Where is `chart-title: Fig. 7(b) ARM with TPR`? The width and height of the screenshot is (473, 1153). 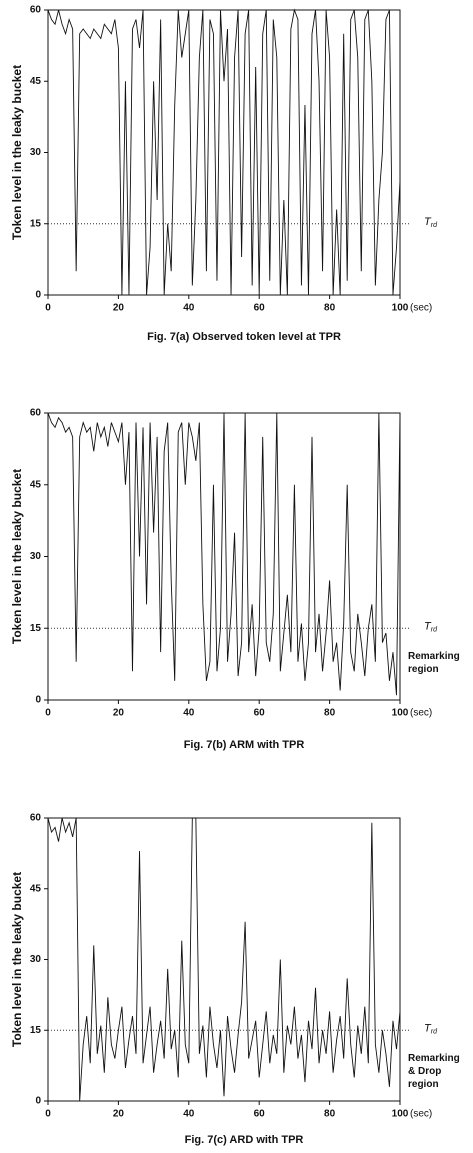
chart-title: Fig. 7(b) ARM with TPR is located at coordinates (244, 745).